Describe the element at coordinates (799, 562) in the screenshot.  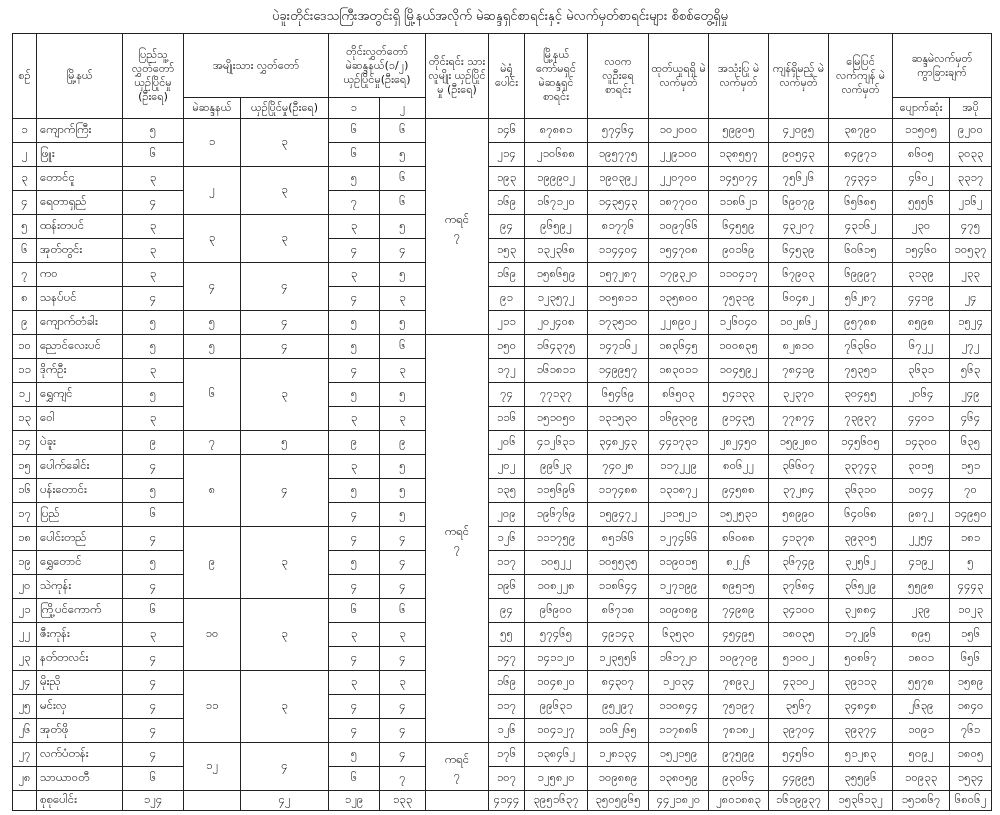
I see `ballots-remaining-cell: ၃၆၇၄၉` at that location.